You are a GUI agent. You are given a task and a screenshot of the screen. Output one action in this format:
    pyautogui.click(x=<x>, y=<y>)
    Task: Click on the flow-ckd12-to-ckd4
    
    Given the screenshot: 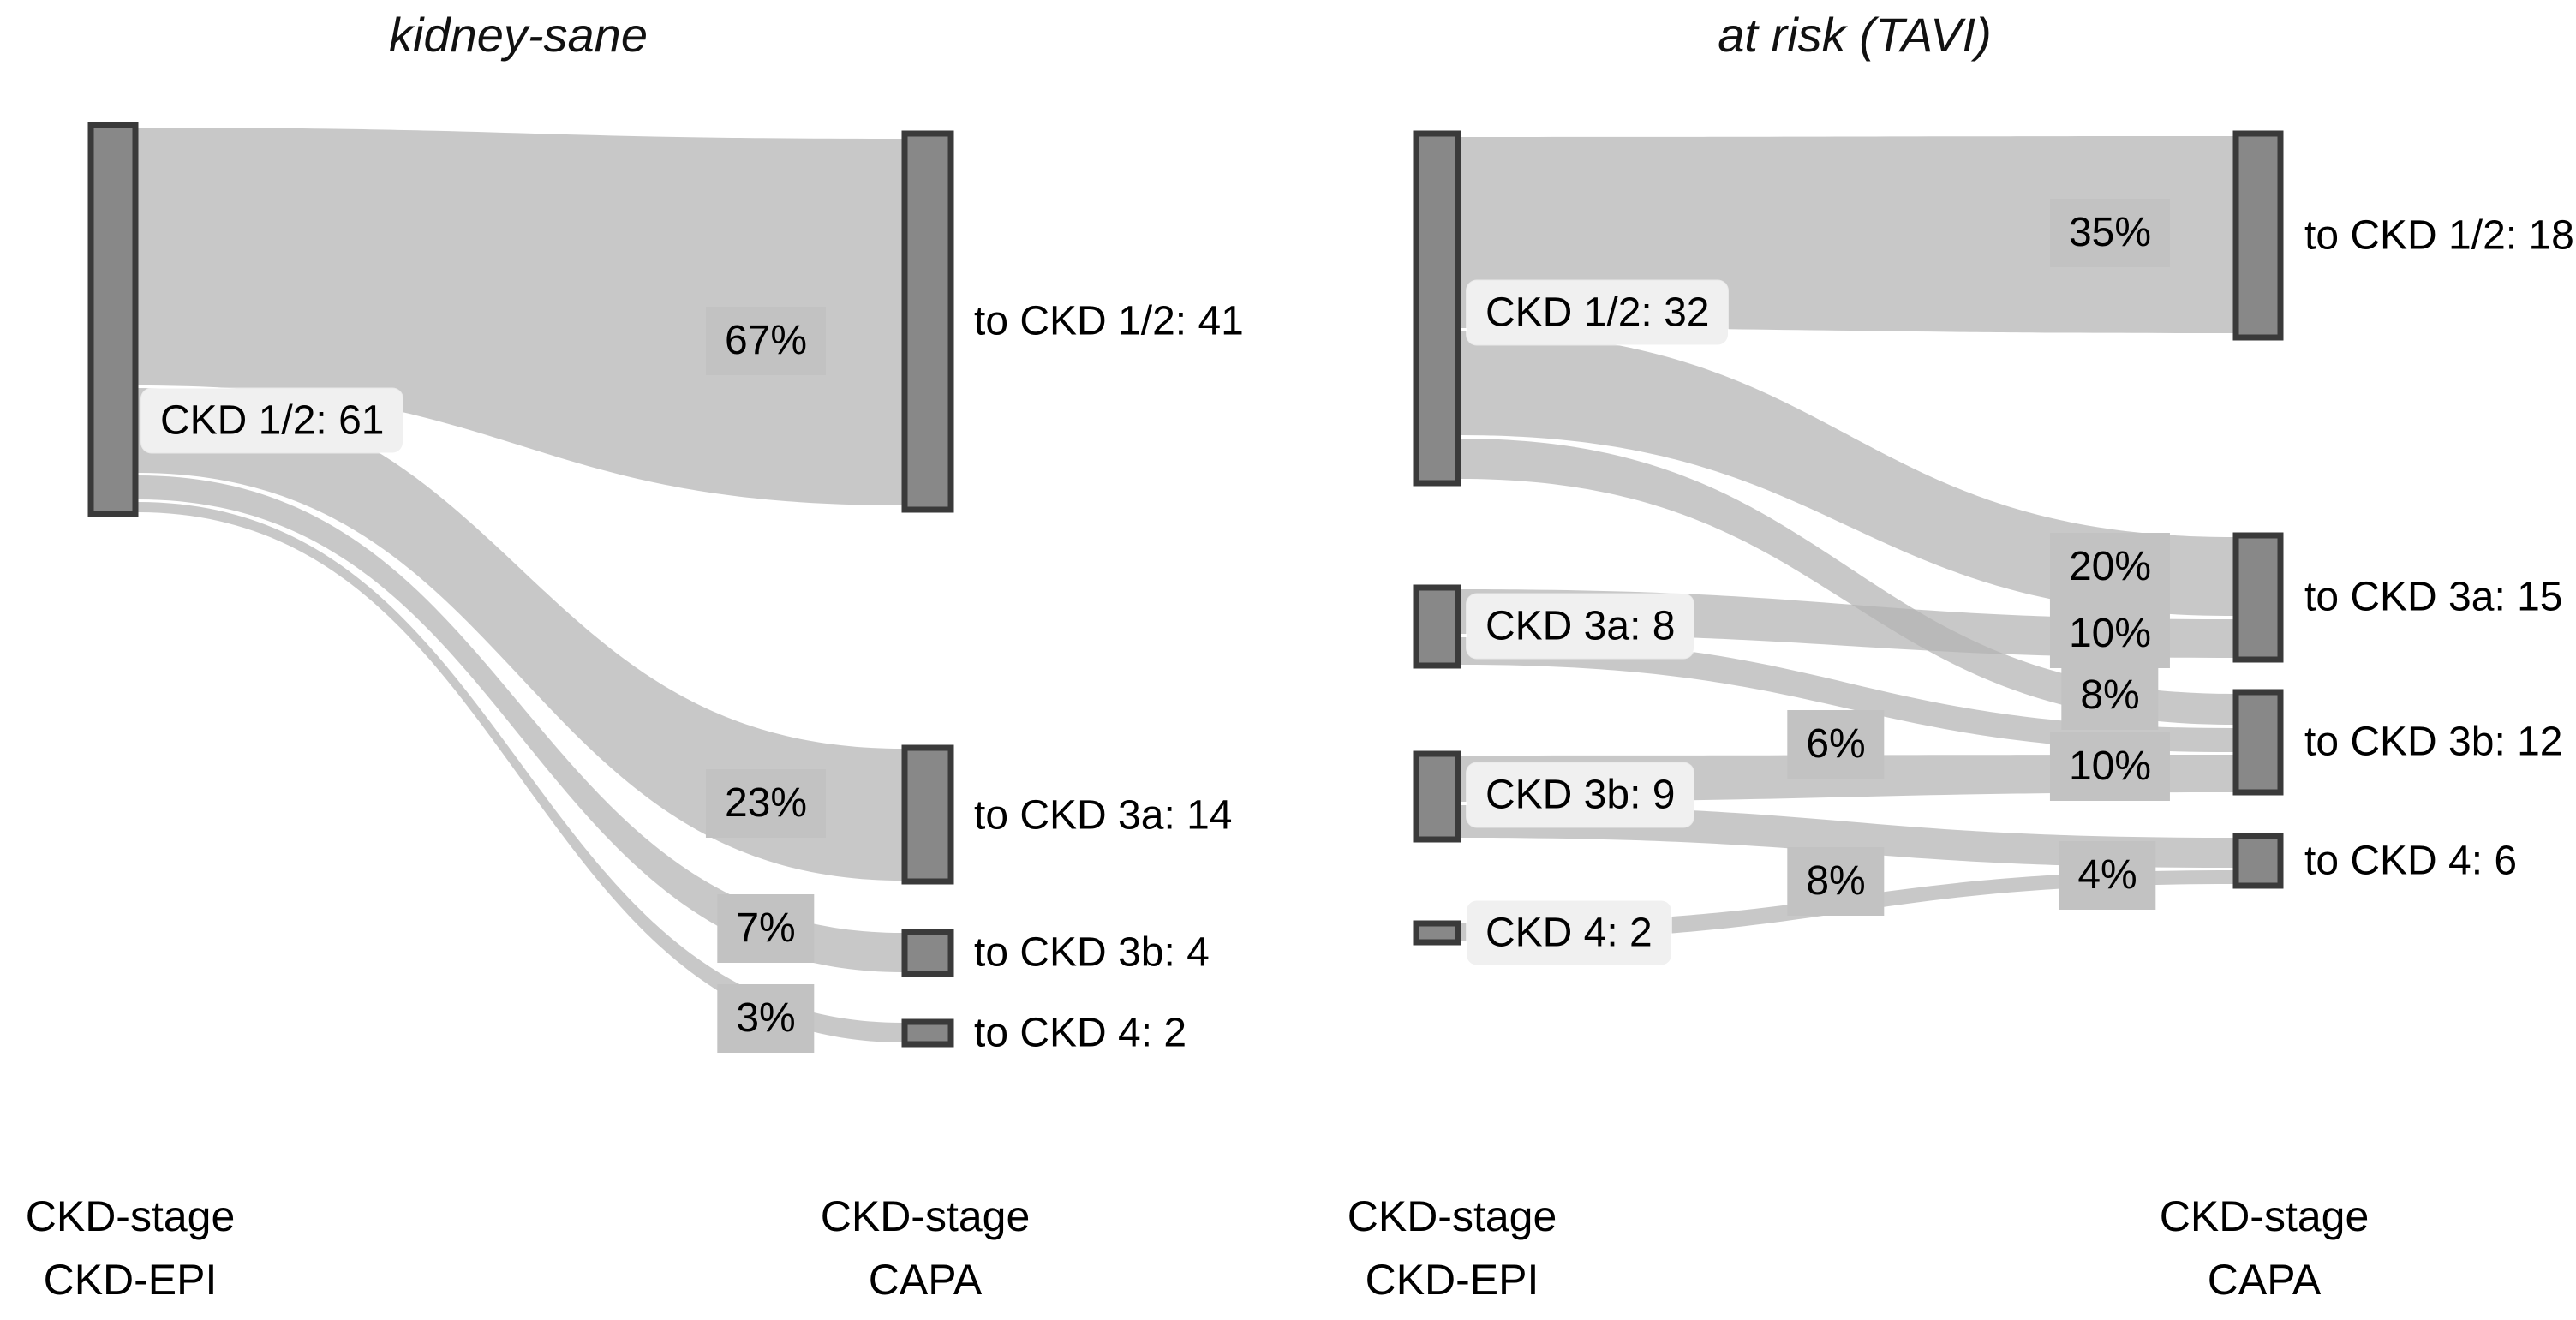 What is the action you would take?
    pyautogui.click(x=520, y=772)
    